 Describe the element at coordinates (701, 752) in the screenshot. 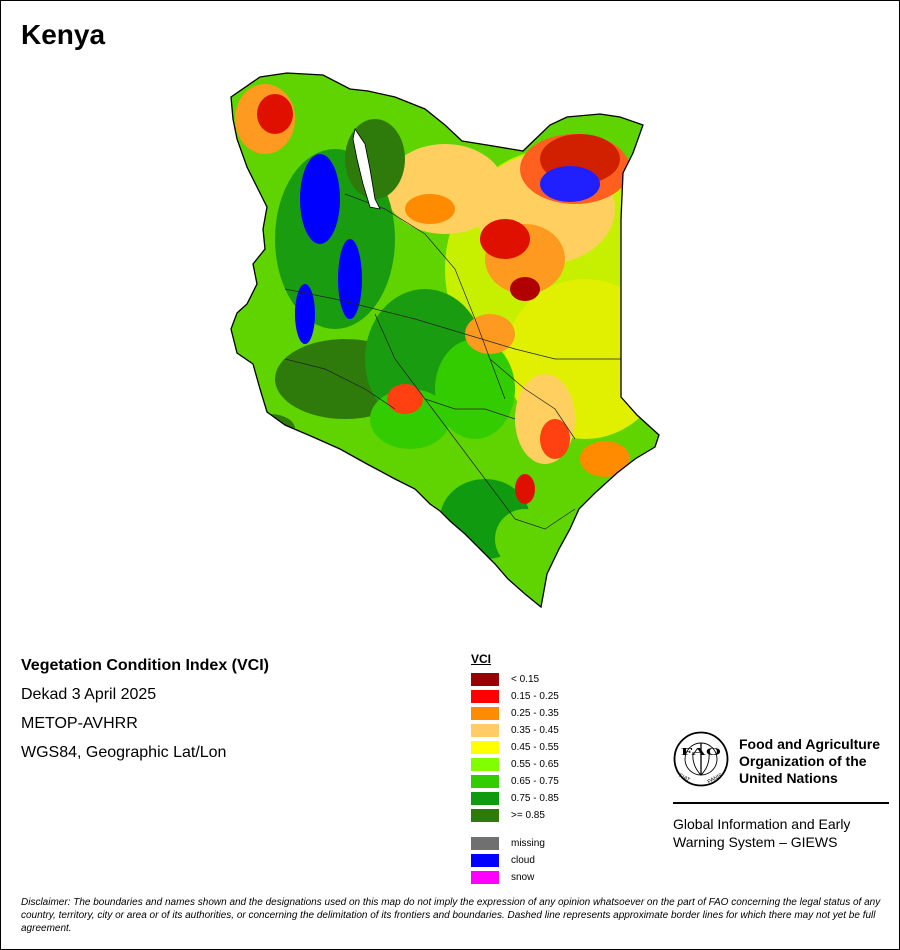

I see `fao-emblem-letters: FAO` at that location.